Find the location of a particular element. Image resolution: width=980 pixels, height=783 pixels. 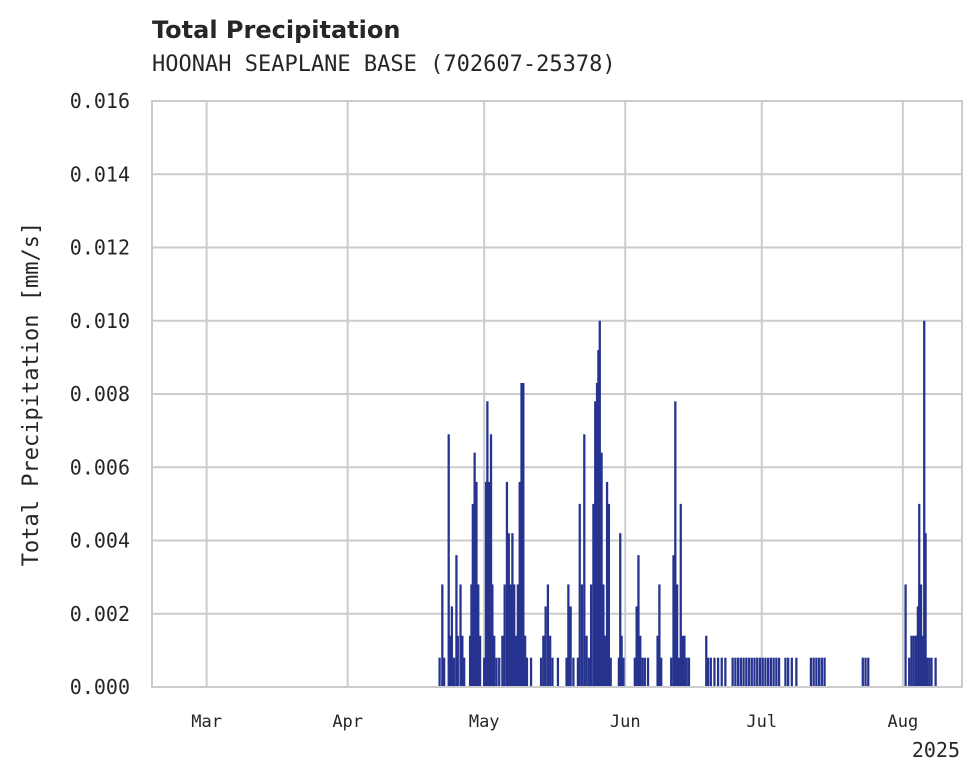

year-label: 2025 is located at coordinates (936, 750).